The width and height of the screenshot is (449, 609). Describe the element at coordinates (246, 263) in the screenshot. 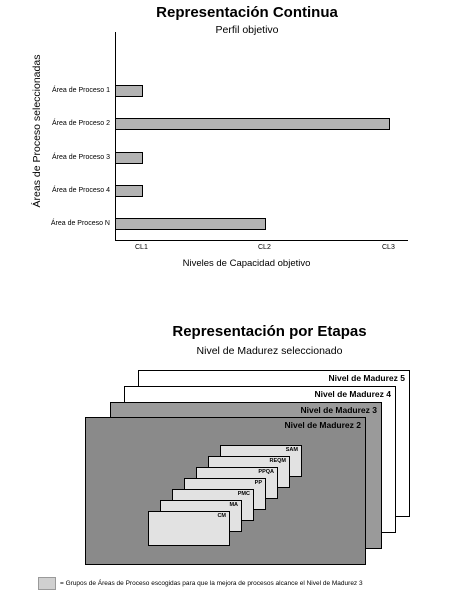

I see `x-axis-label: Niveles de Capacidad objetivo` at that location.